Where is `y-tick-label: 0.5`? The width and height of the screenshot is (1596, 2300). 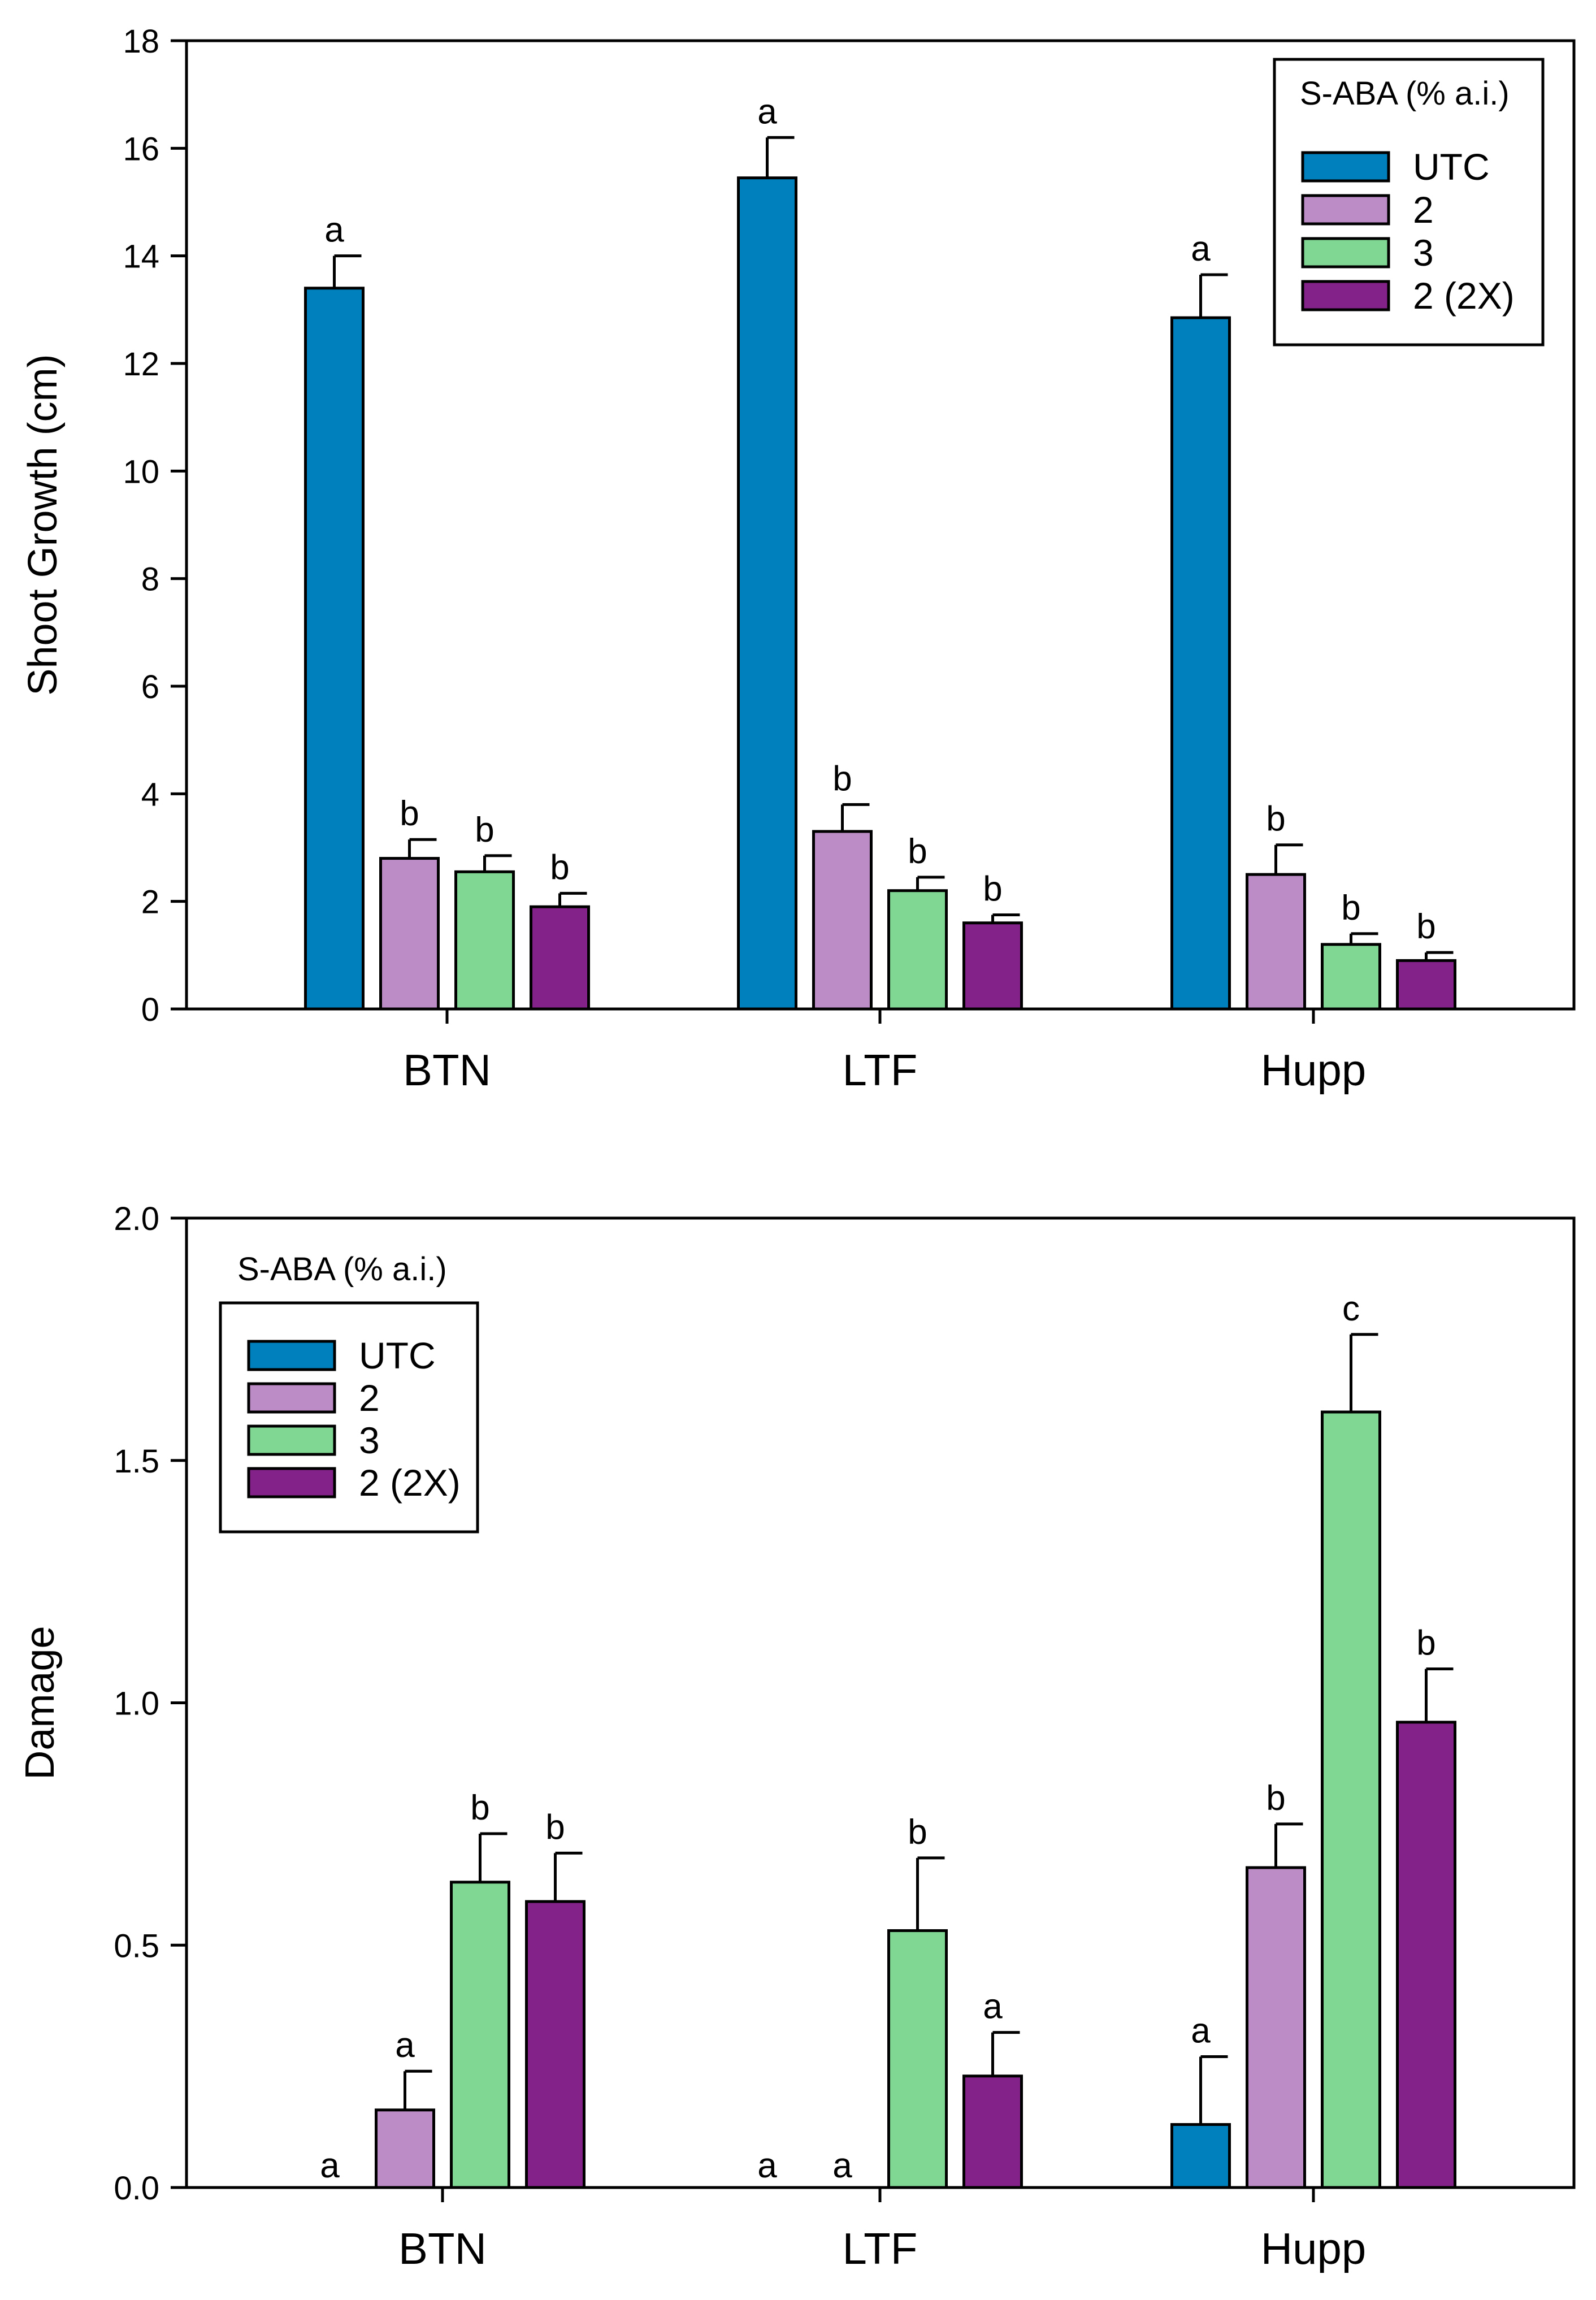 y-tick-label: 0.5 is located at coordinates (137, 1946).